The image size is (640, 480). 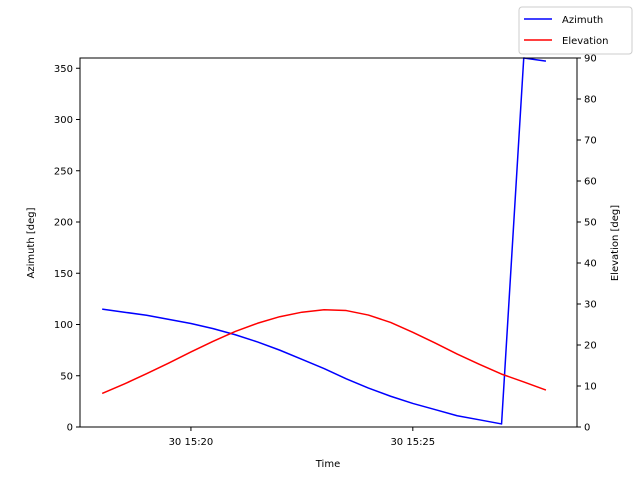 What do you see at coordinates (590, 182) in the screenshot?
I see `right-y-tick-label: 60` at bounding box center [590, 182].